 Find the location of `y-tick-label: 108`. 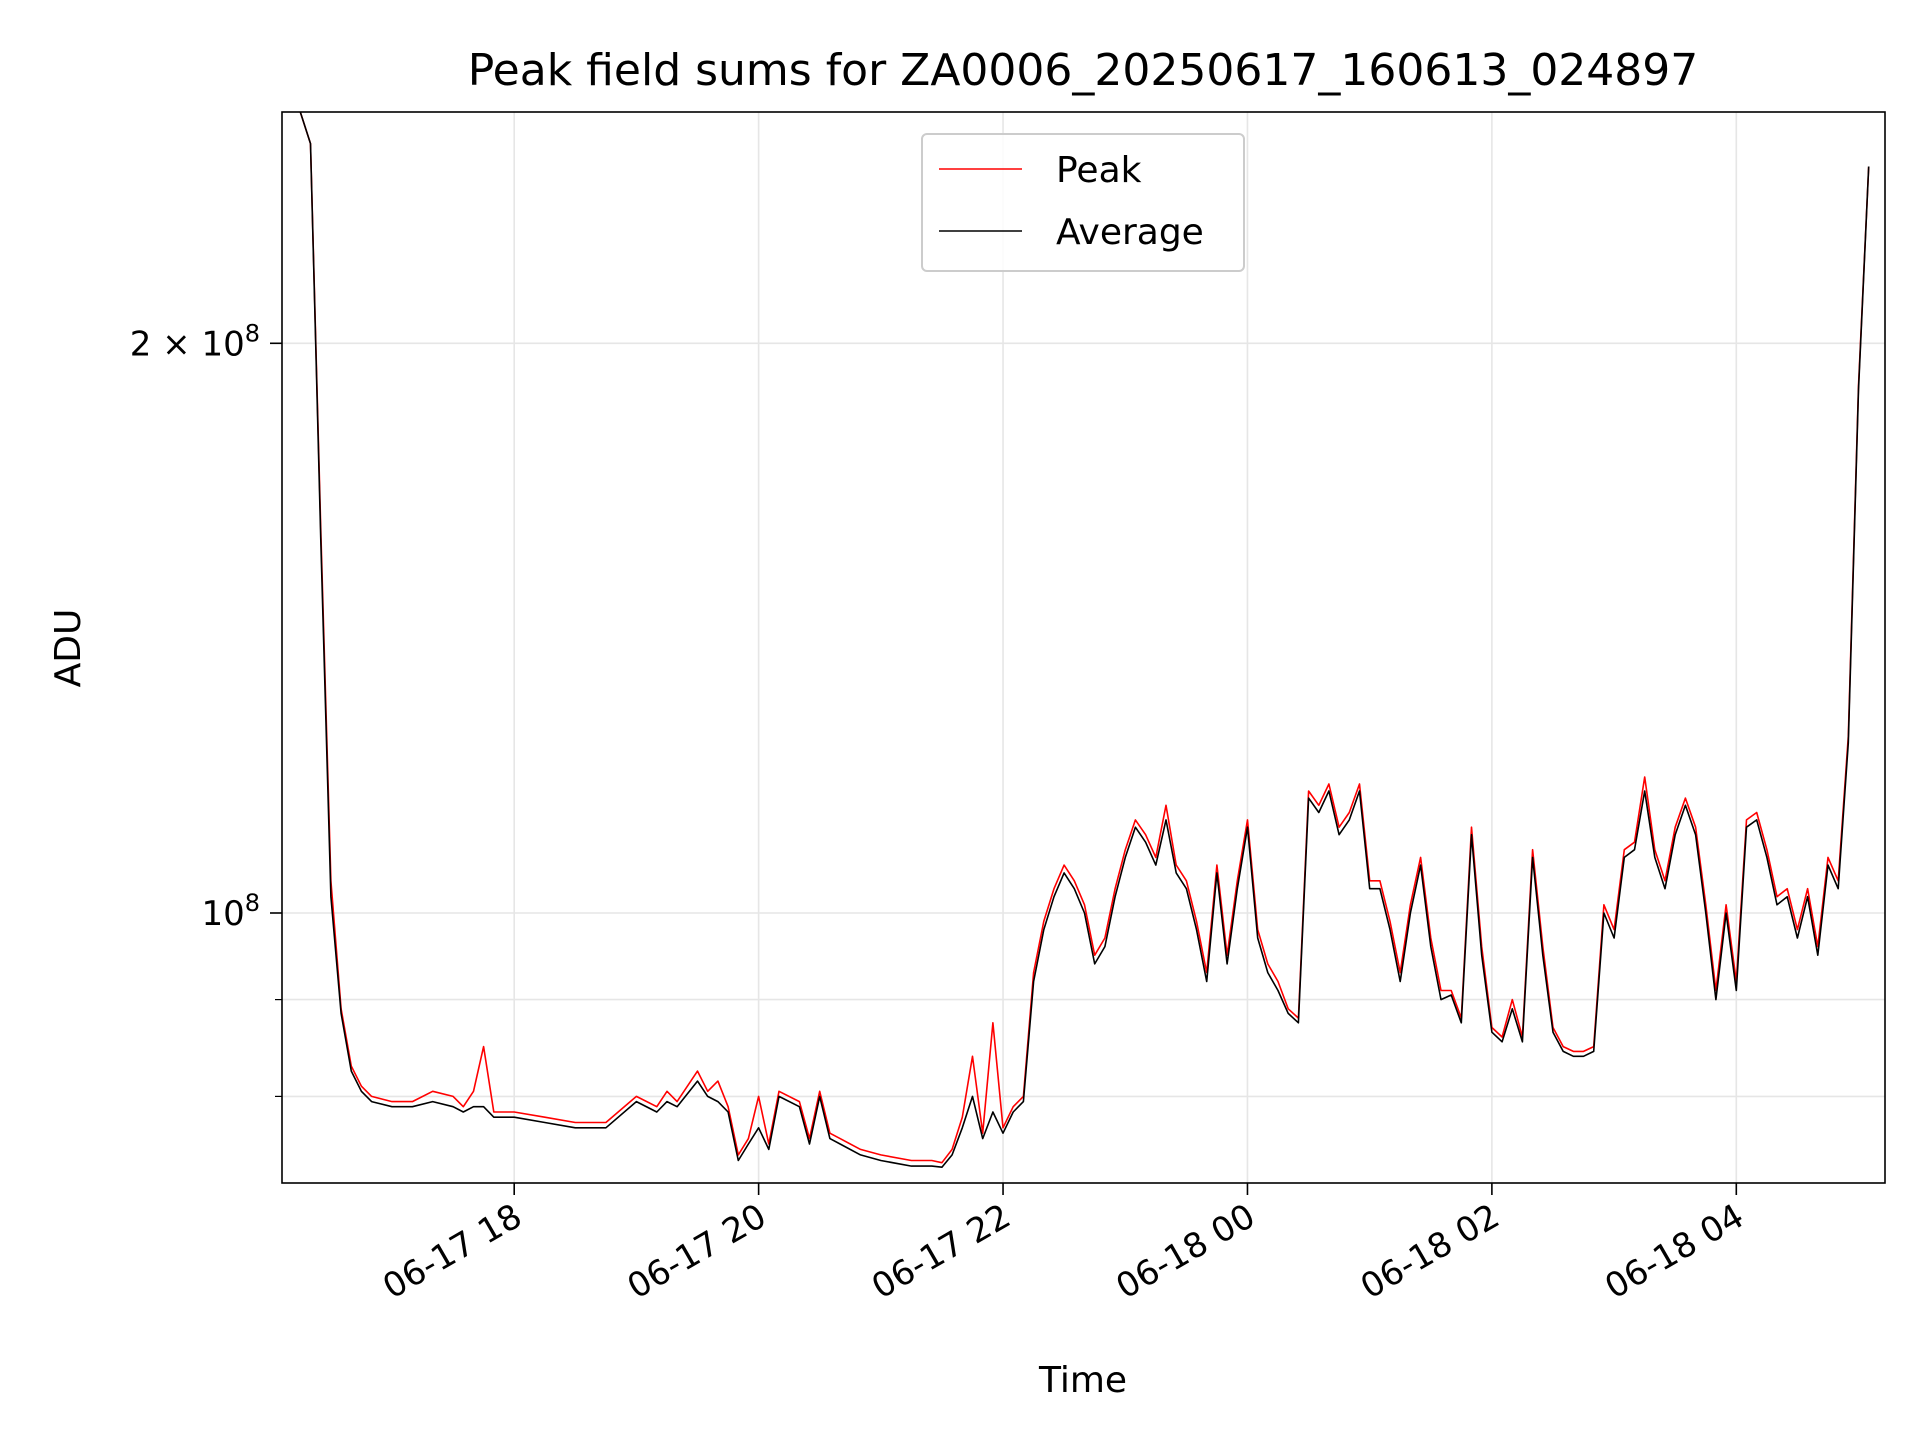

y-tick-label: 108 is located at coordinates (230, 911).